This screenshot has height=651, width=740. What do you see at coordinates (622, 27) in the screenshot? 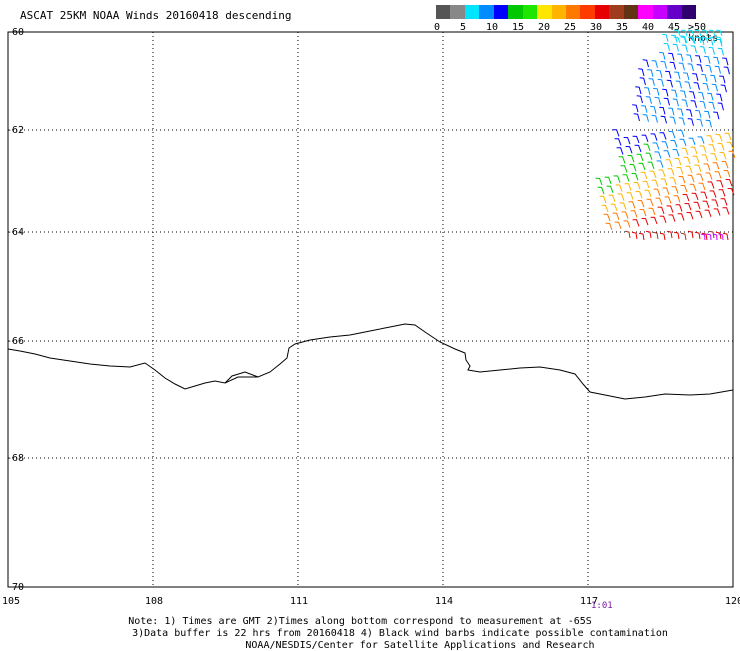
I see `colorbar-tick-label: 35` at bounding box center [622, 27].